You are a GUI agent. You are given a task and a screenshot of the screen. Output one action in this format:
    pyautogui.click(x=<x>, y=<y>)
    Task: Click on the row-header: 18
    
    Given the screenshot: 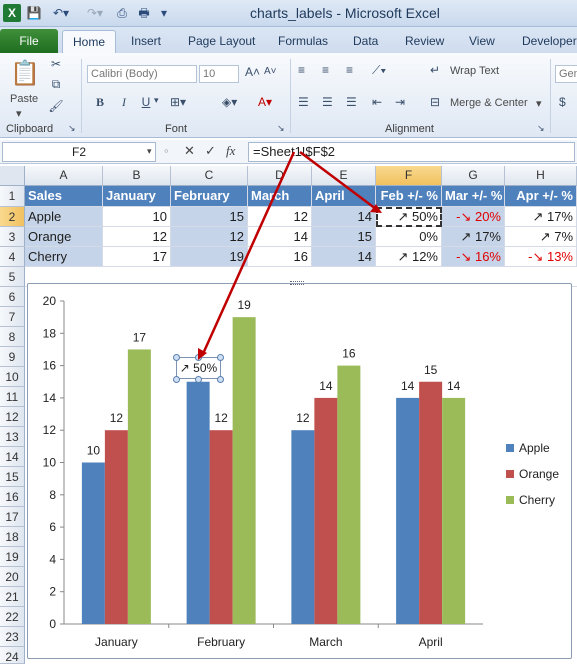 What is the action you would take?
    pyautogui.click(x=12, y=537)
    